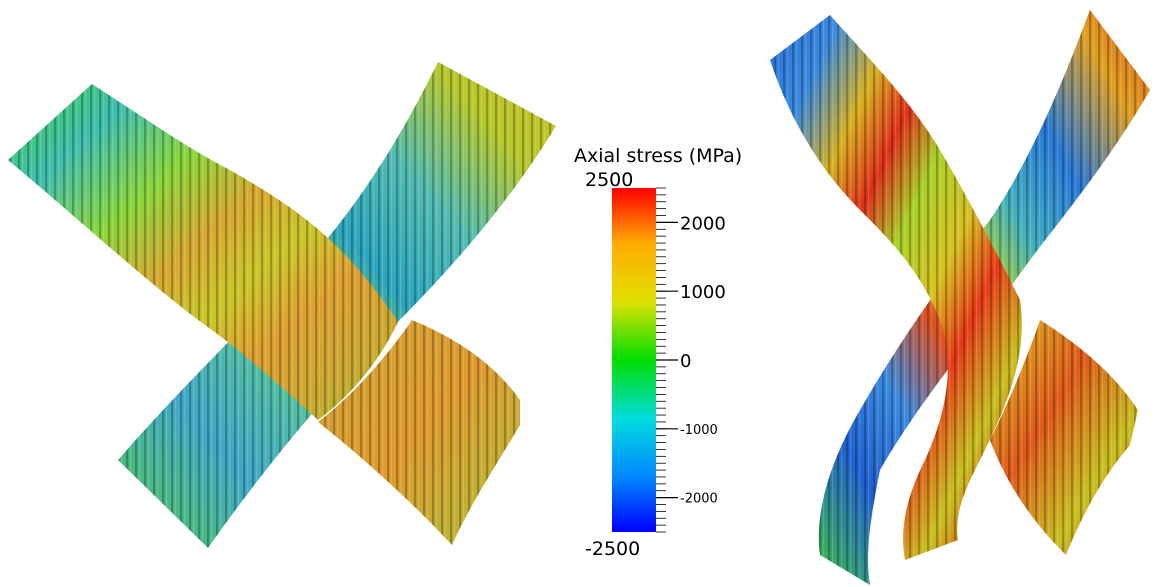 This screenshot has width=1157, height=587. Describe the element at coordinates (699, 499) in the screenshot. I see `colorbar-tick-label: -2000` at that location.